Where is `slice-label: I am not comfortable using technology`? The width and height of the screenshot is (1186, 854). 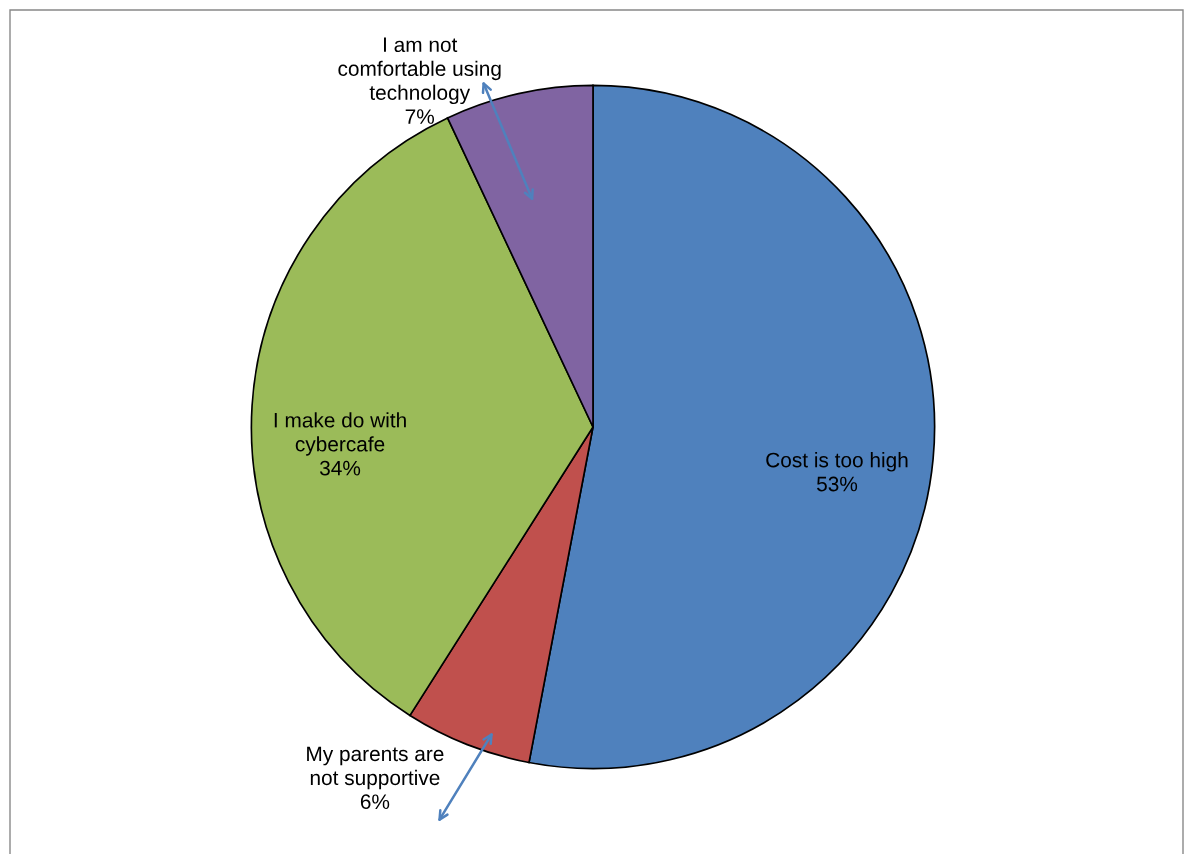
slice-label: I am not comfortable using technology is located at coordinates (419, 71).